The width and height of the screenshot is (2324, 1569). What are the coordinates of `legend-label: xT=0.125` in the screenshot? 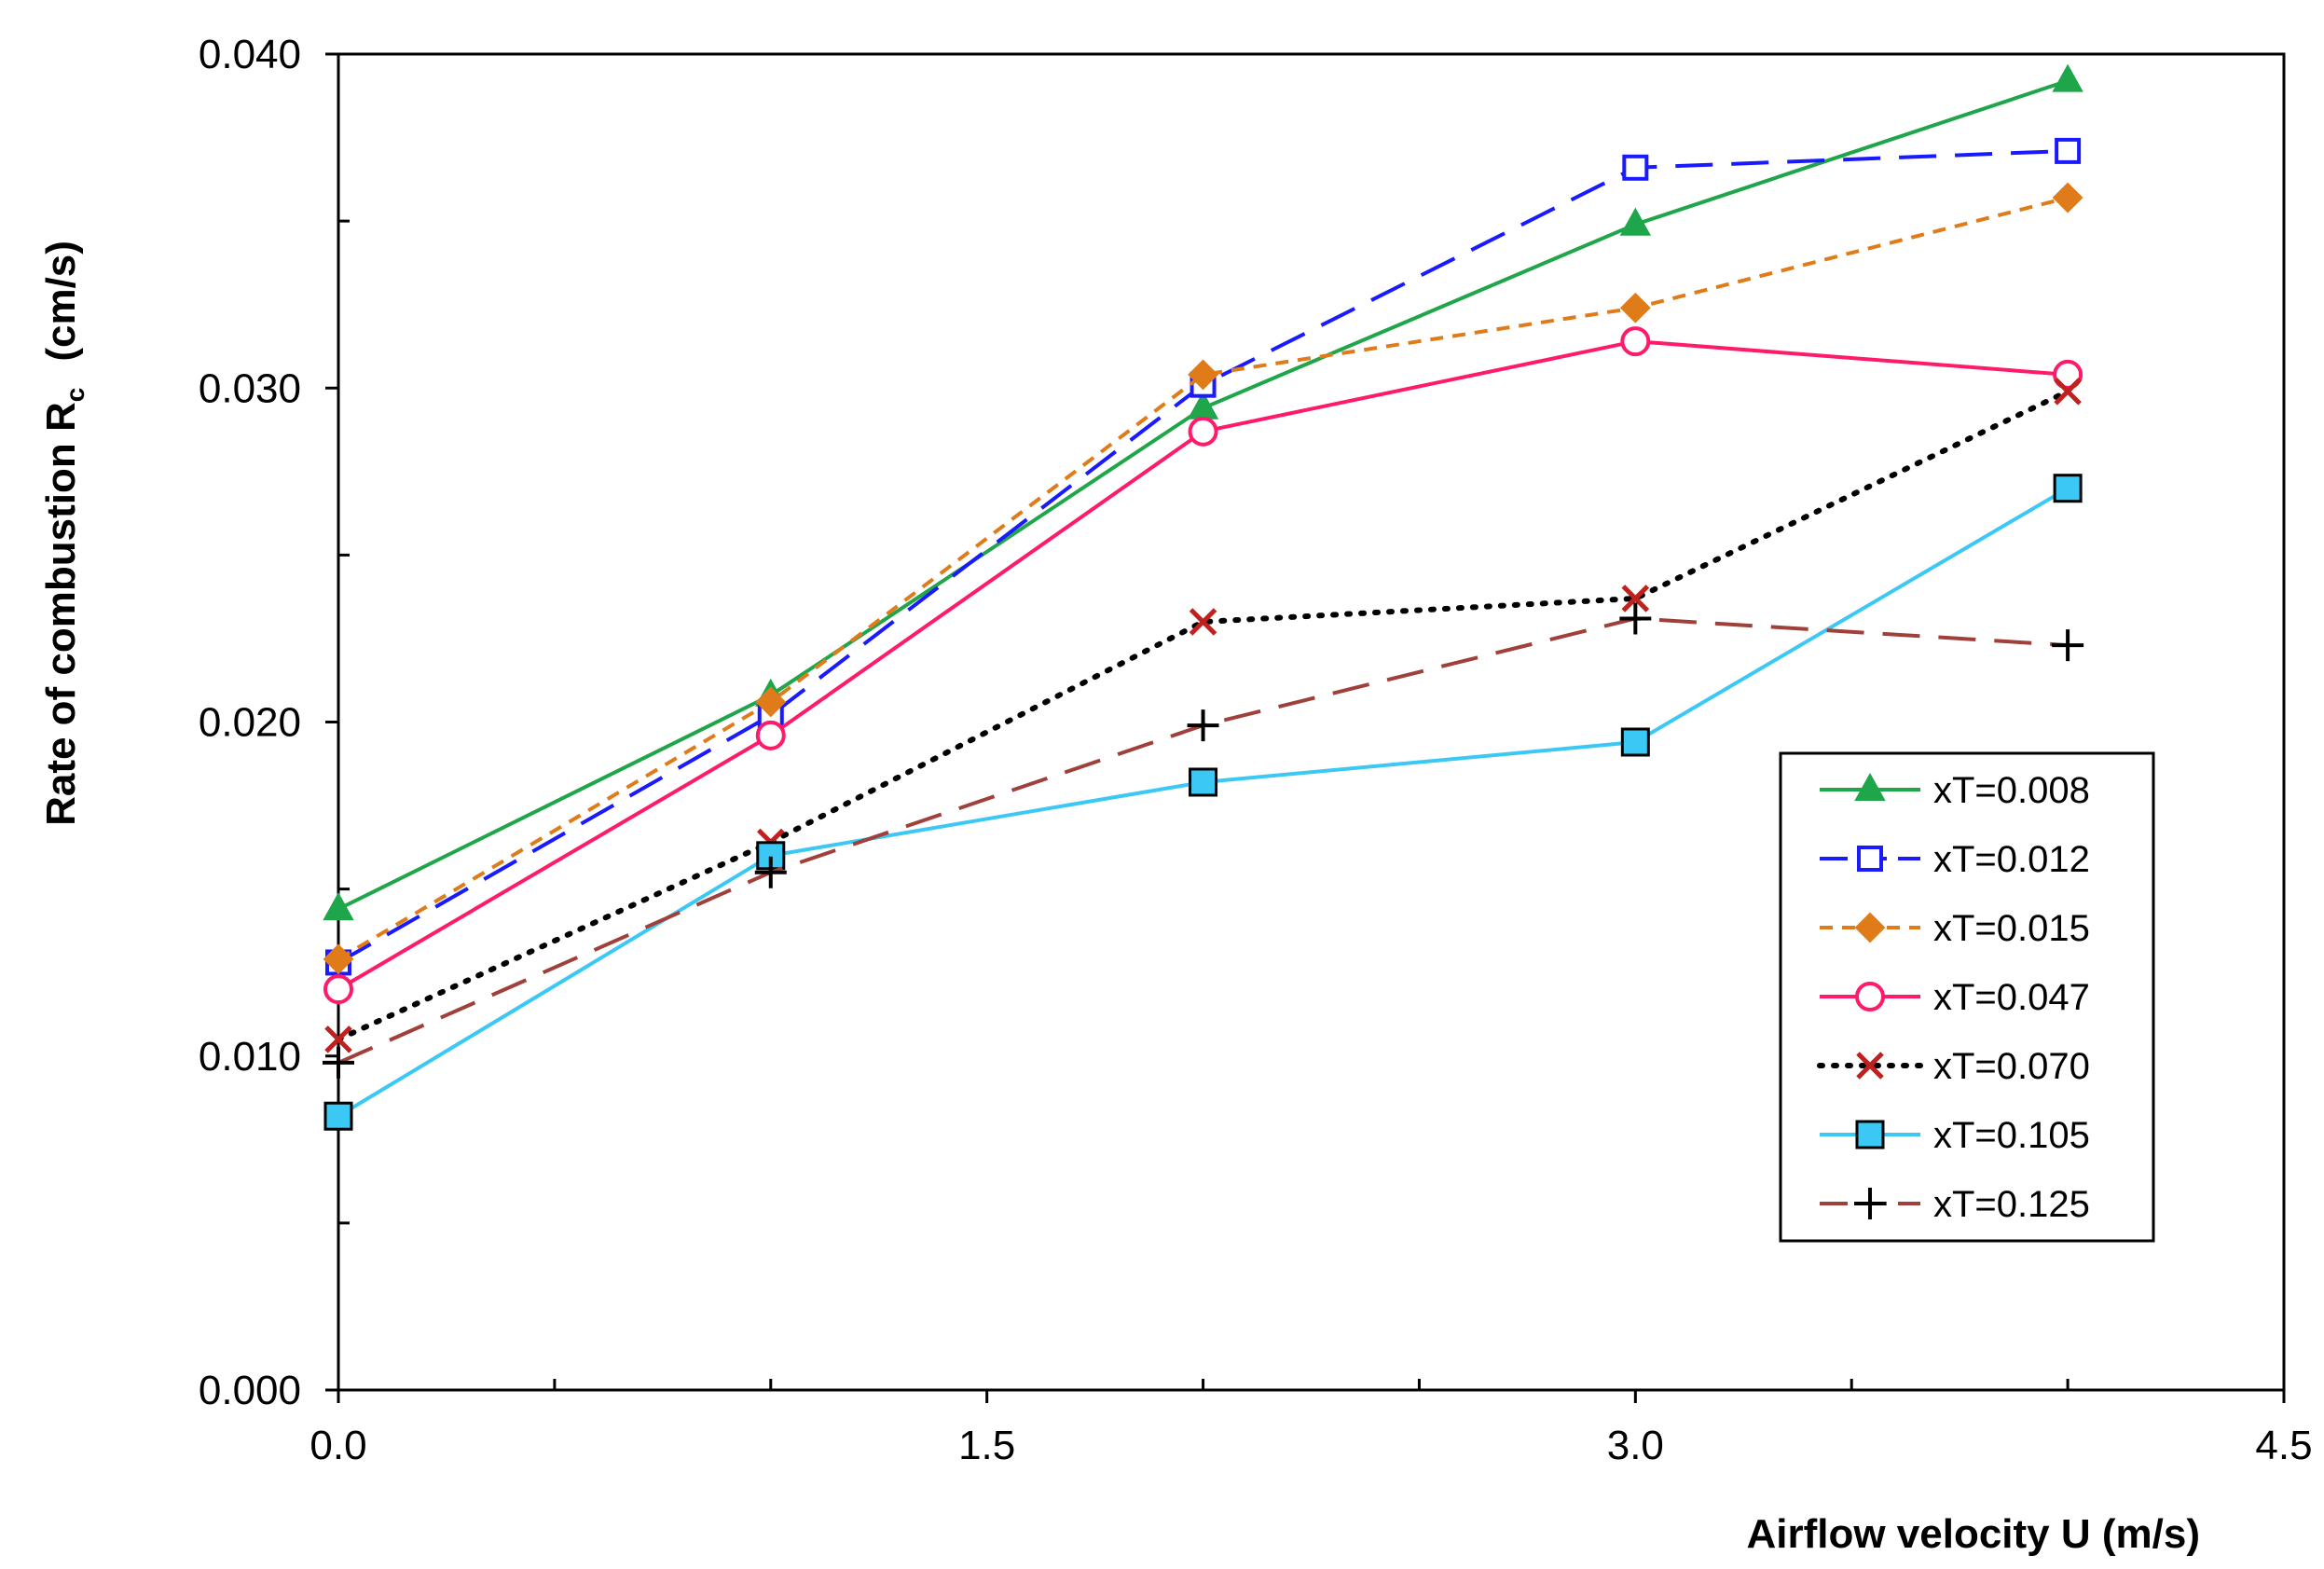 It's located at (2011, 1204).